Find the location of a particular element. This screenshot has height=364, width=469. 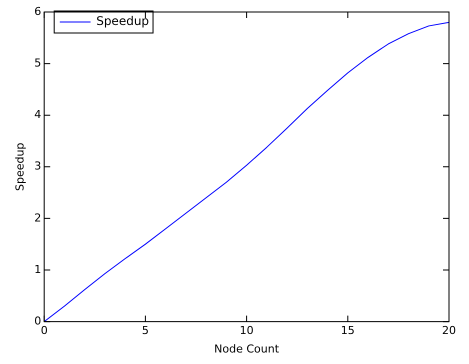

y-tick-label: 0 is located at coordinates (38, 321).